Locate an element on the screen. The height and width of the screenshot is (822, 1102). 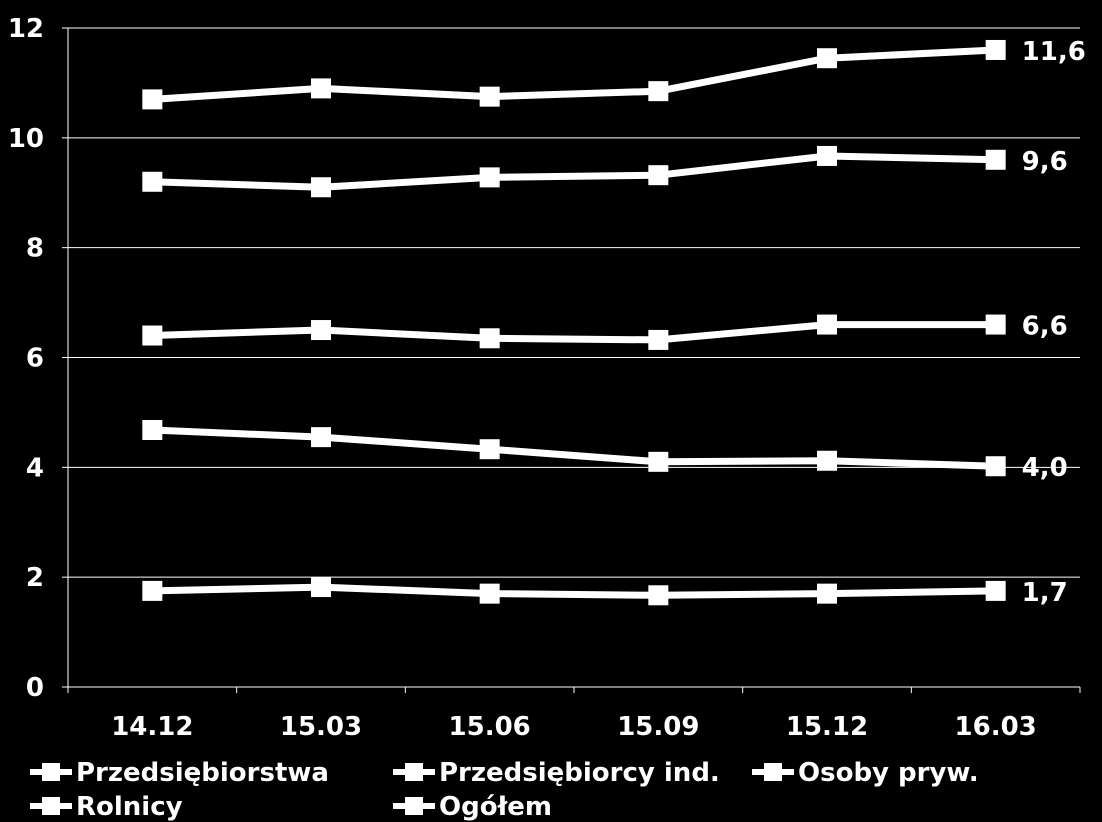
legend-label: Rolnicy is located at coordinates (129, 807).